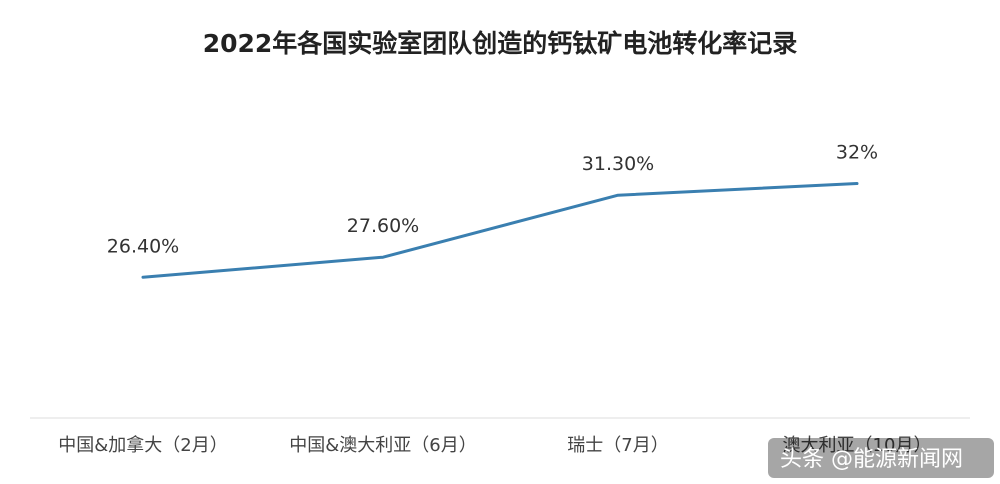 Image resolution: width=1000 pixels, height=484 pixels. What do you see at coordinates (383, 445) in the screenshot?
I see `x-tick-label-2: 中国&澳大利亚（6月）` at bounding box center [383, 445].